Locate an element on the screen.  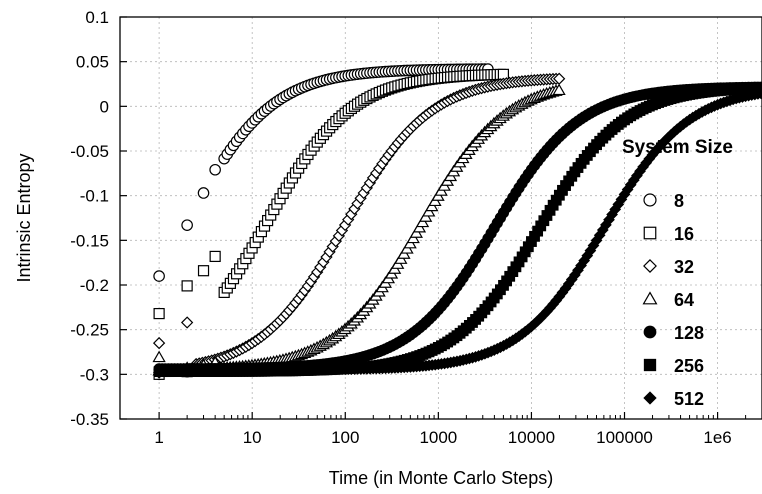
legend-title: System Size is located at coordinates (677, 147).